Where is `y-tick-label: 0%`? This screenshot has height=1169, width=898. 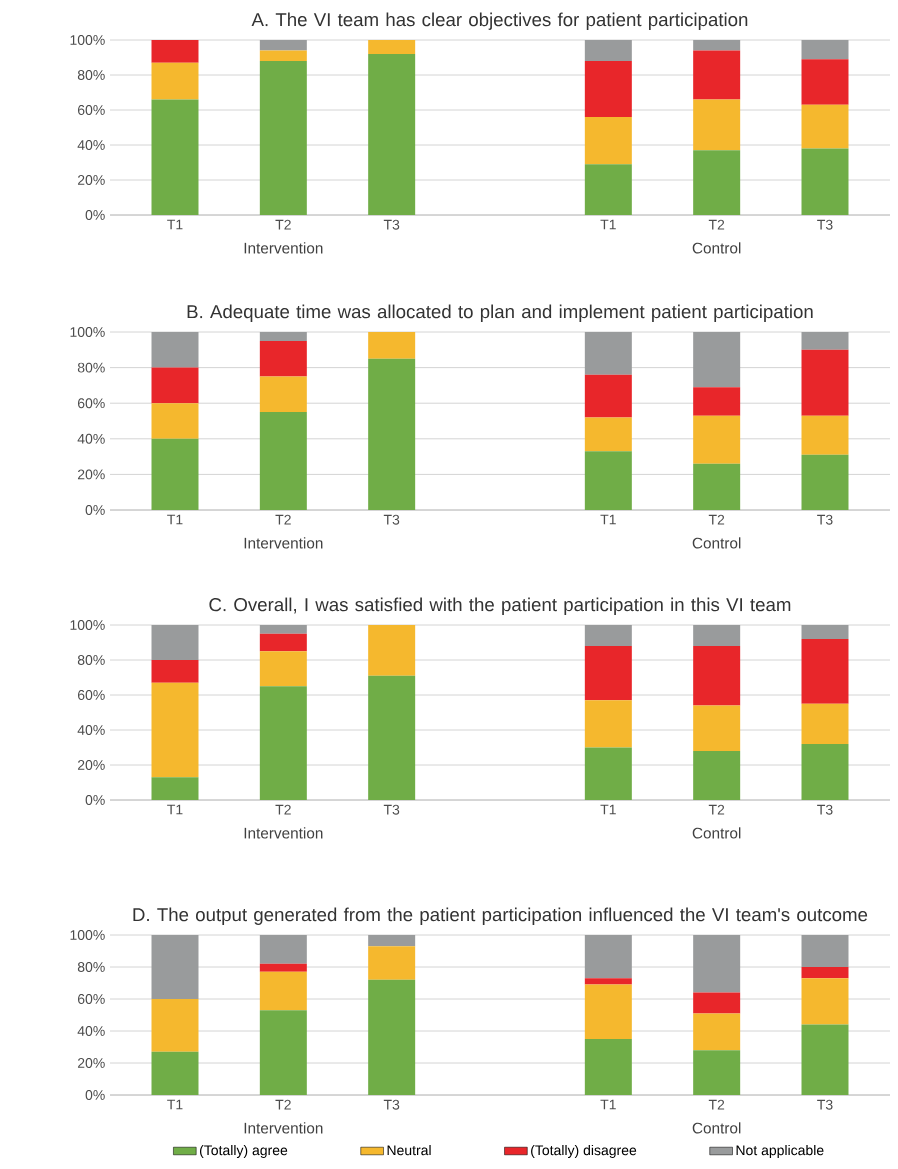
y-tick-label: 0% is located at coordinates (95, 215).